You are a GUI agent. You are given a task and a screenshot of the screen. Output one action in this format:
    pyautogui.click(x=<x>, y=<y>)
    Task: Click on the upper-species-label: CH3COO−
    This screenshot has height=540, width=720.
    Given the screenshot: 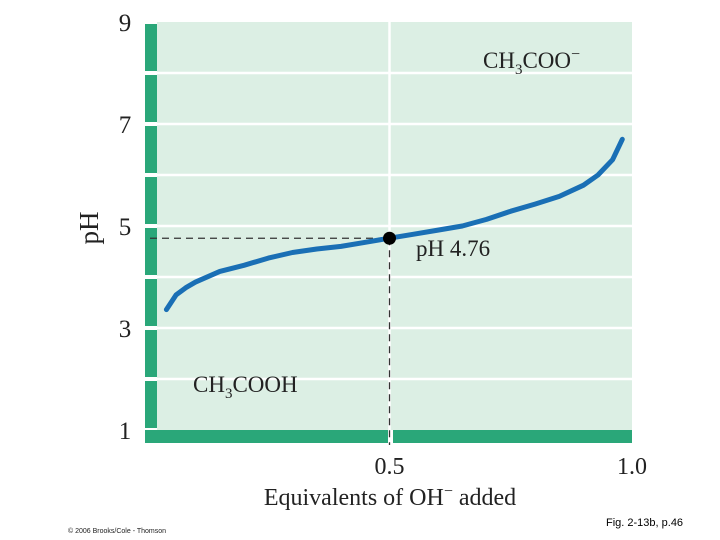 What is the action you would take?
    pyautogui.click(x=531, y=62)
    